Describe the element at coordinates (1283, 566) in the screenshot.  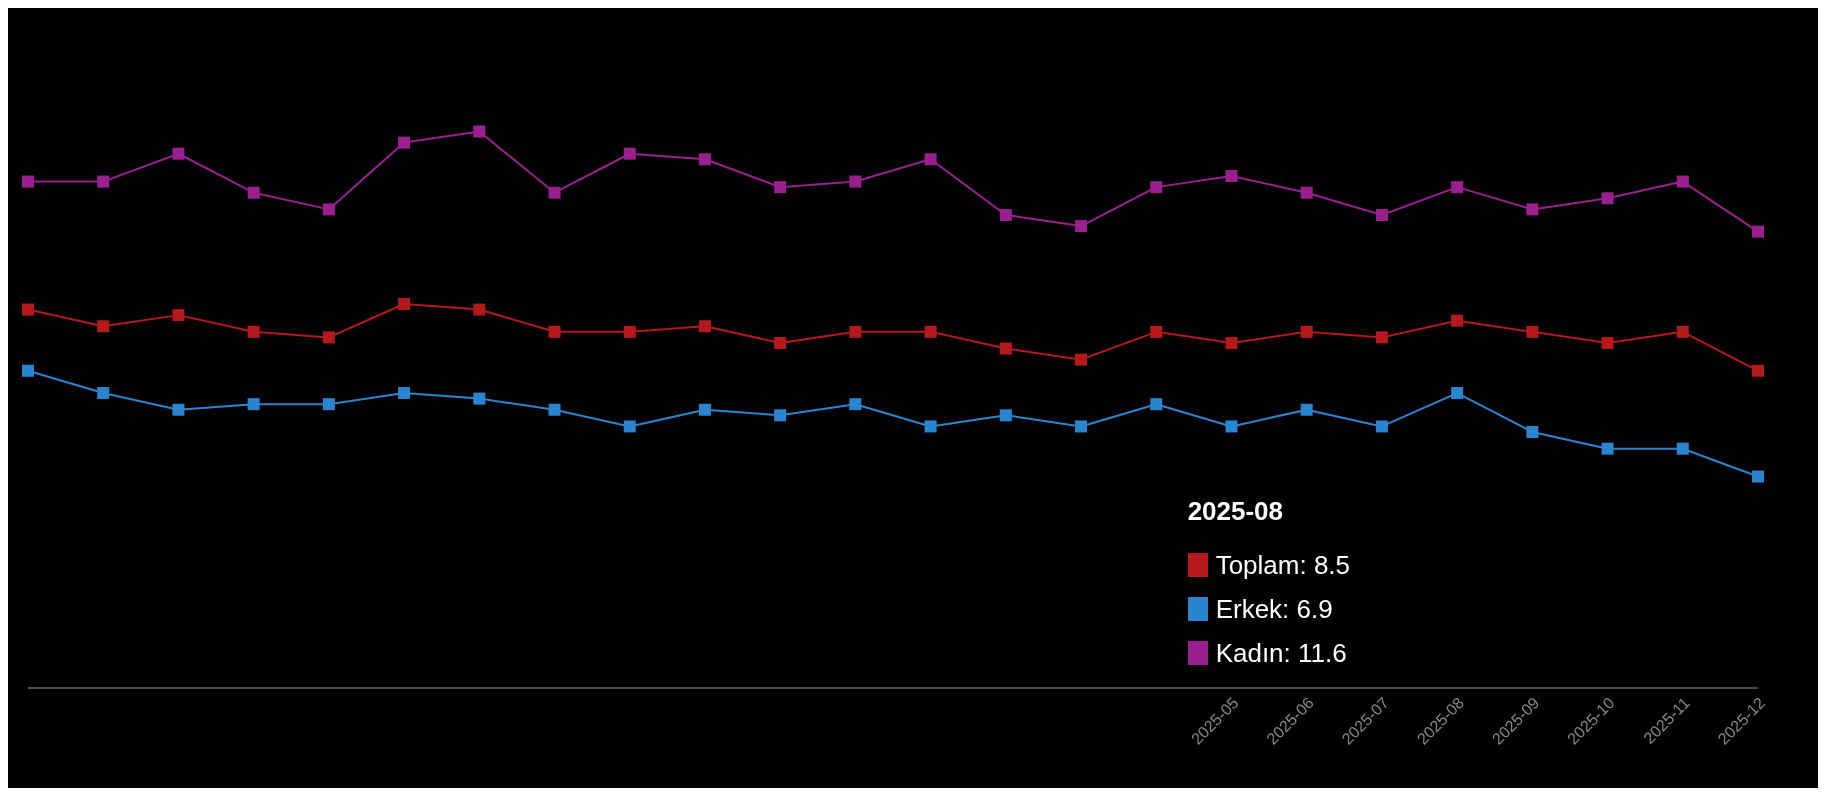
I see `annotation: Toplam: 8.5` at that location.